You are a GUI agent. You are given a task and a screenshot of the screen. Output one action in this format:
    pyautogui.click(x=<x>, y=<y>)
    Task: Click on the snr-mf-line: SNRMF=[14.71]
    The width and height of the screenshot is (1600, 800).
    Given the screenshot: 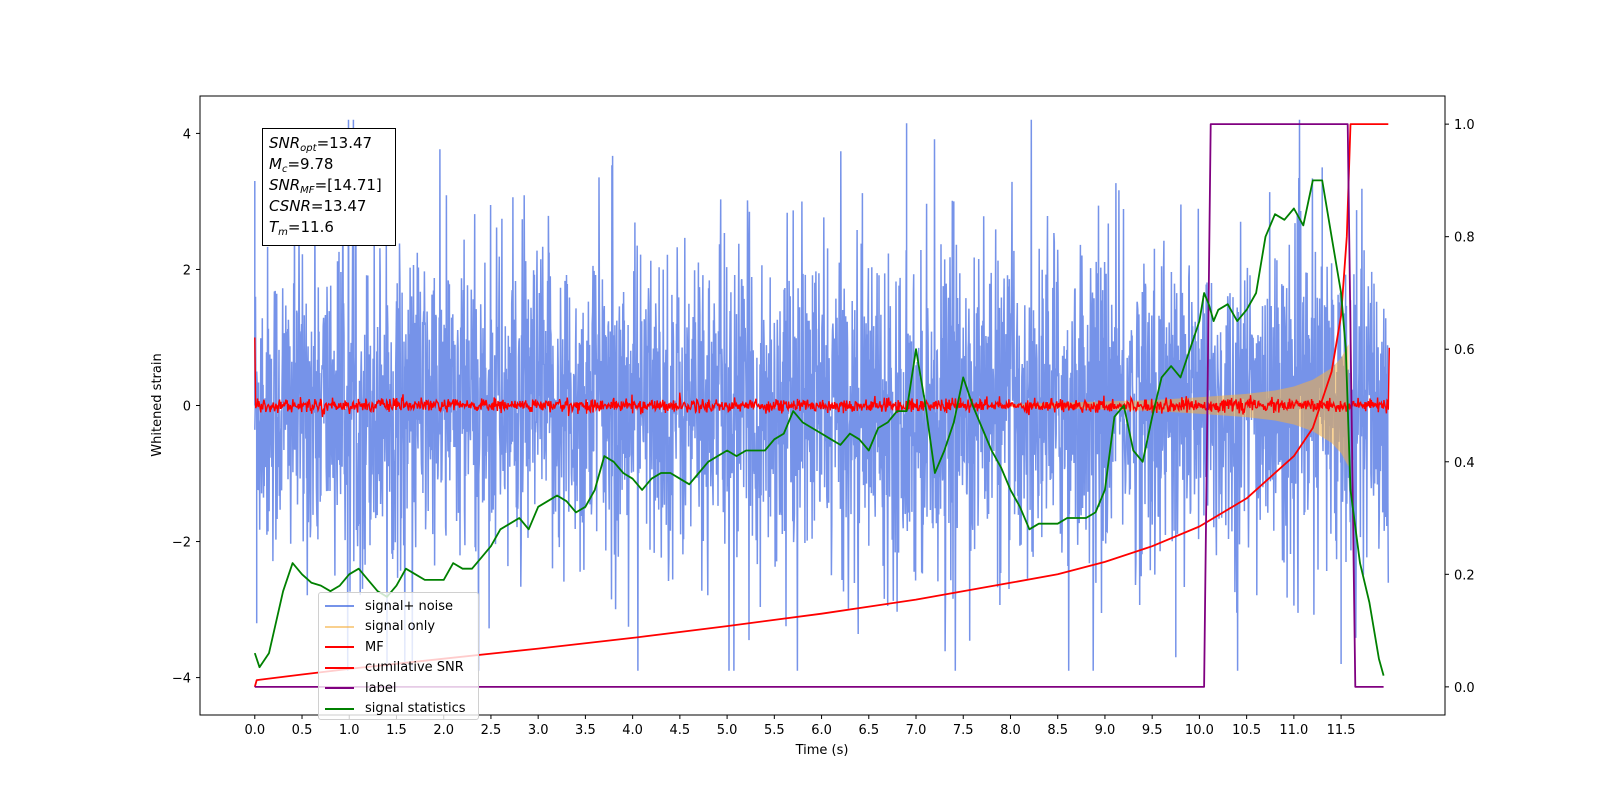 What is the action you would take?
    pyautogui.click(x=329, y=185)
    